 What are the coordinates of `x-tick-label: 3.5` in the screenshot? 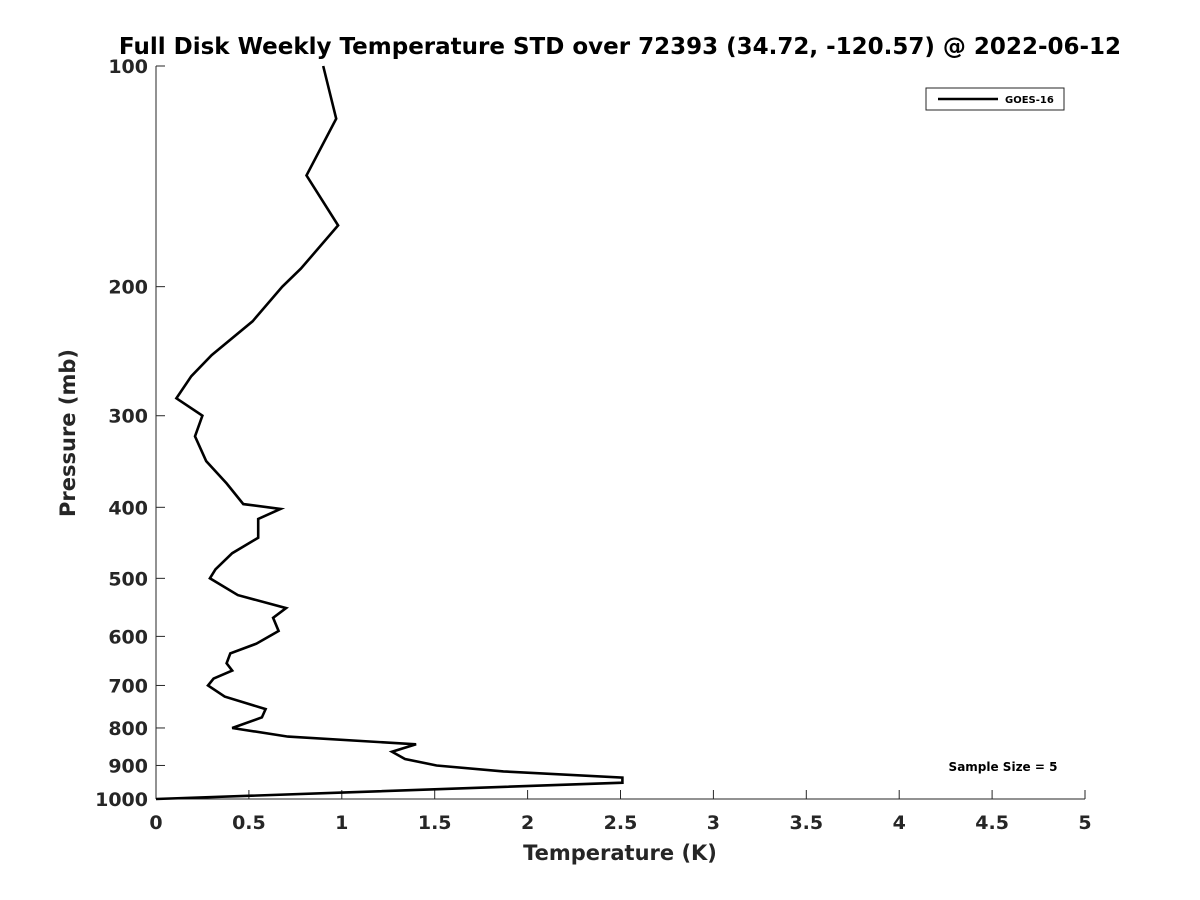 It's located at (806, 823).